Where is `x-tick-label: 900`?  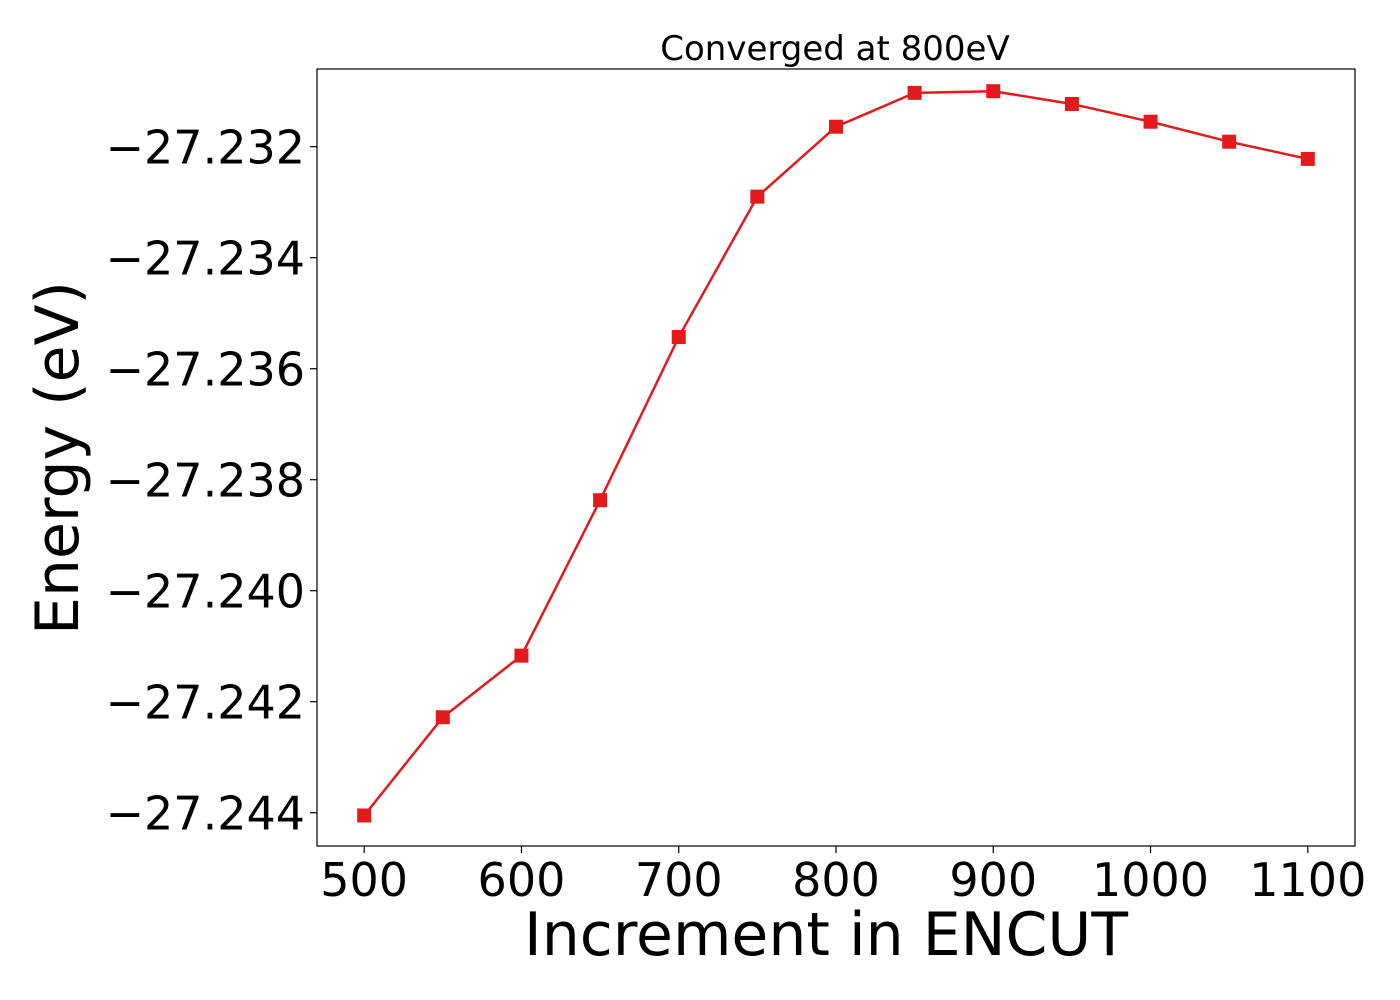 x-tick-label: 900 is located at coordinates (993, 880).